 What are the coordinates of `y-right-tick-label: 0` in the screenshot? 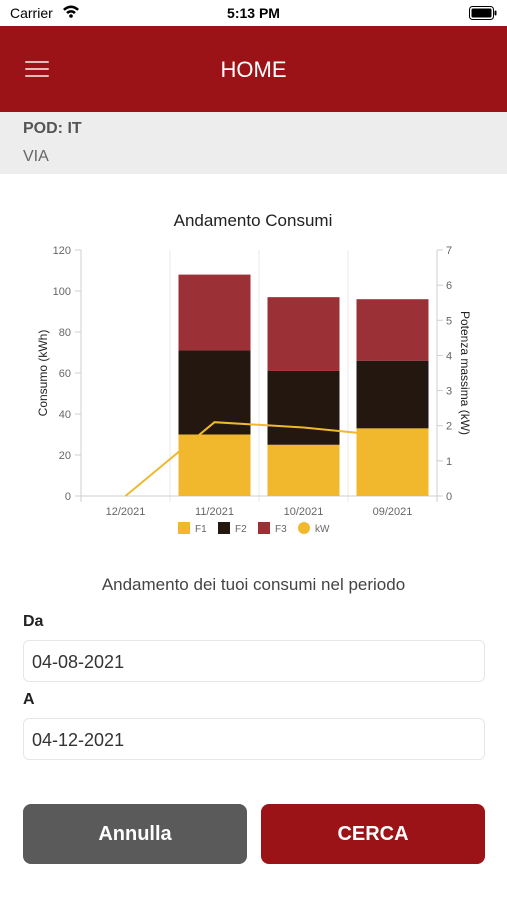 It's located at (449, 497).